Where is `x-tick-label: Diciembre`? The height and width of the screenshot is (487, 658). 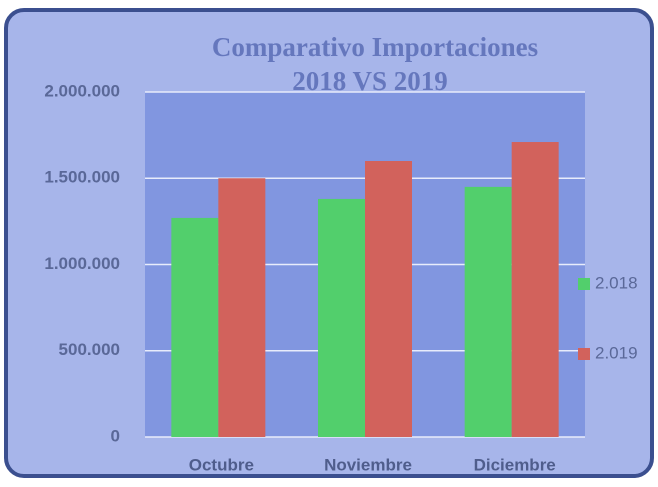 x-tick-label: Diciembre is located at coordinates (515, 464).